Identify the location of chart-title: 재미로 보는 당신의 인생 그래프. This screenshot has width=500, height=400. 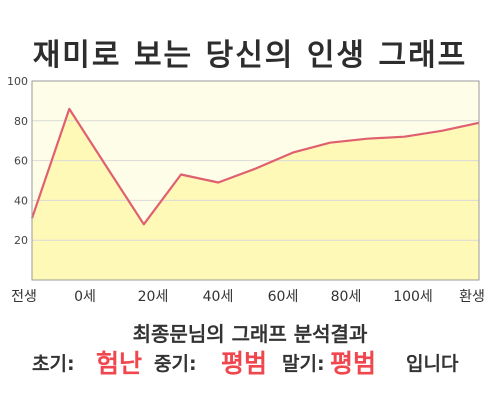
(250, 55).